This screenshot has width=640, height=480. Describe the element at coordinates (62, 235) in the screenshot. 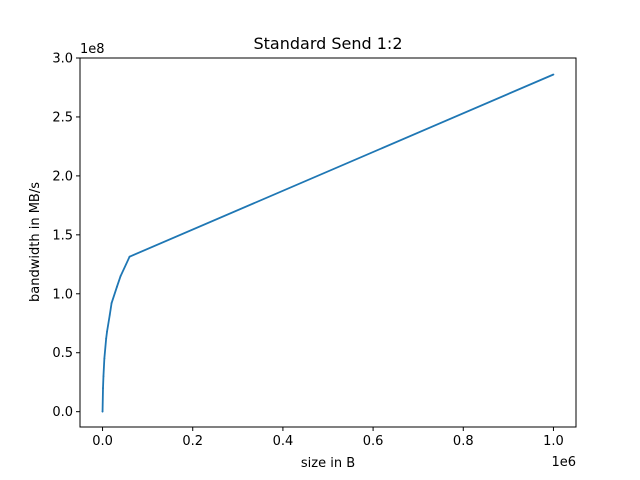

I see `y-tick-label: 1.5` at that location.